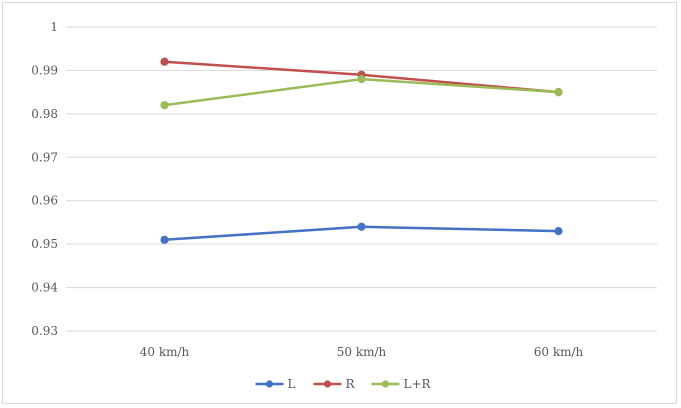 This screenshot has height=408, width=681. I want to click on x-tick-label: 40 km/h, so click(165, 352).